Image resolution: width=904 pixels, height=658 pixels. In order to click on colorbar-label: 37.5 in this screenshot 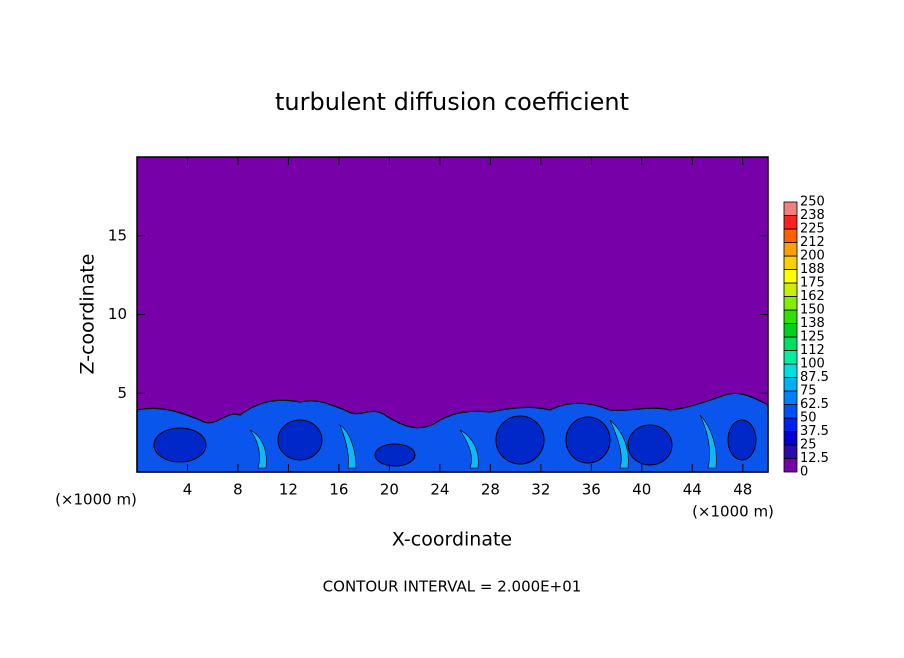, I will do `click(814, 431)`.